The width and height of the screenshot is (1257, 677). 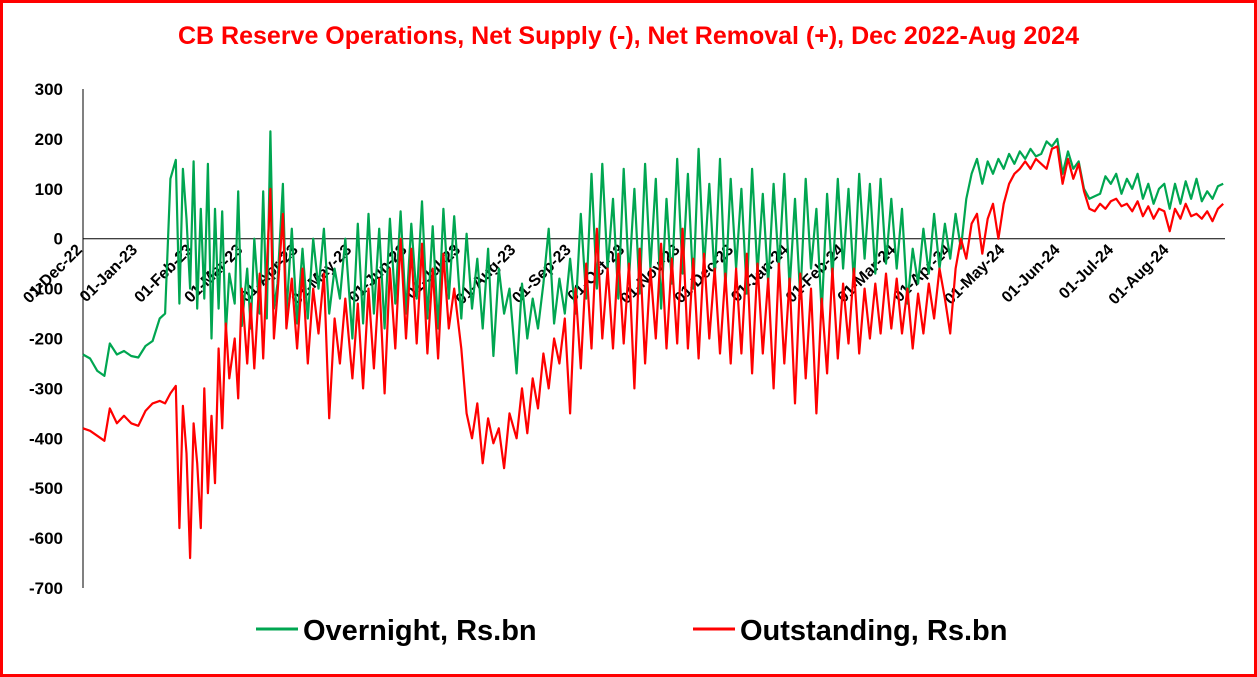 What do you see at coordinates (109, 273) in the screenshot?
I see `x-tick-label: 01-Jan-23` at bounding box center [109, 273].